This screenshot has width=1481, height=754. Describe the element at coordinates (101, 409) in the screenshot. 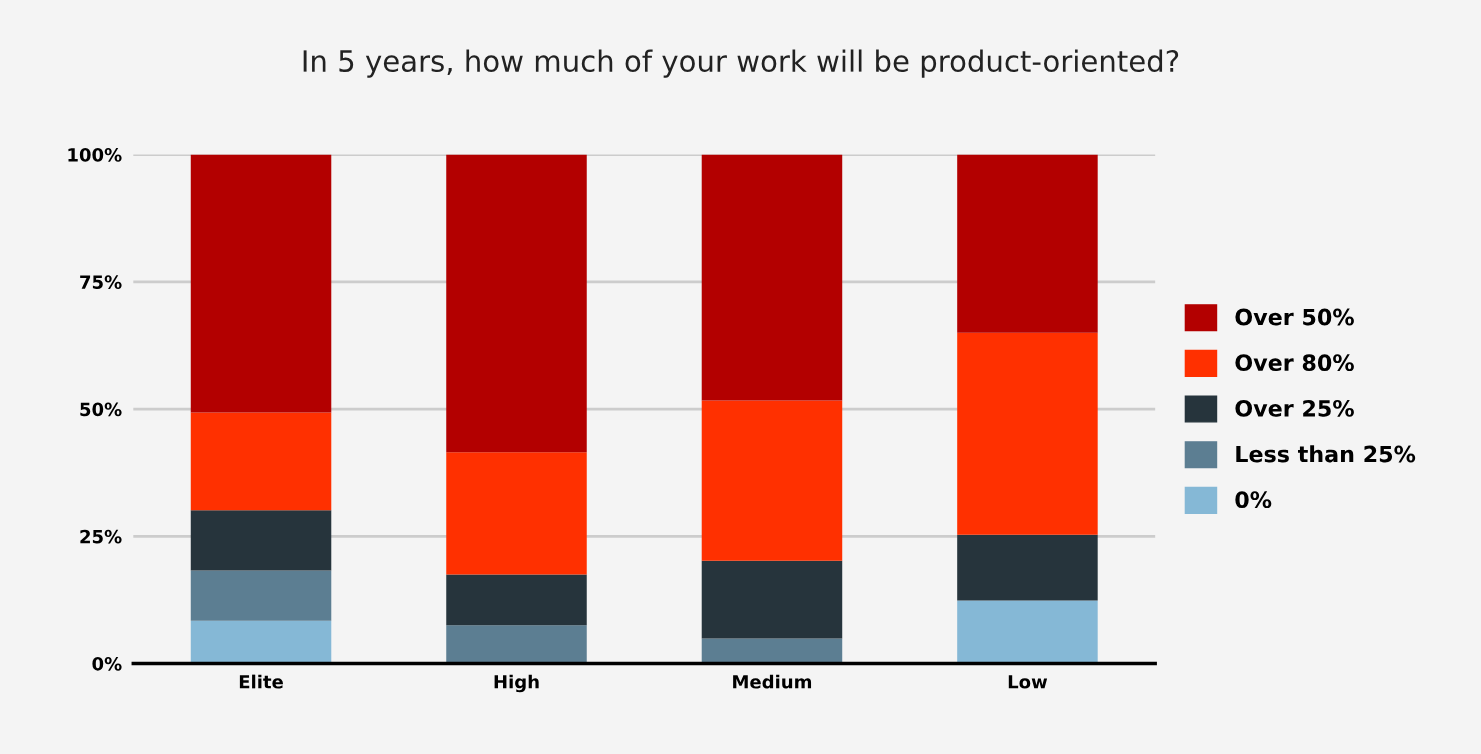

I see `y-tick-label: 50%` at that location.